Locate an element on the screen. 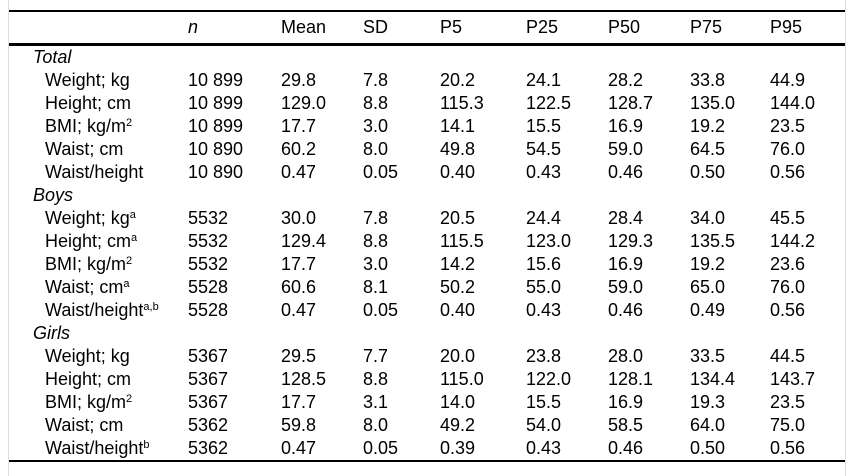  group-row-boys: Boys is located at coordinates (427, 195).